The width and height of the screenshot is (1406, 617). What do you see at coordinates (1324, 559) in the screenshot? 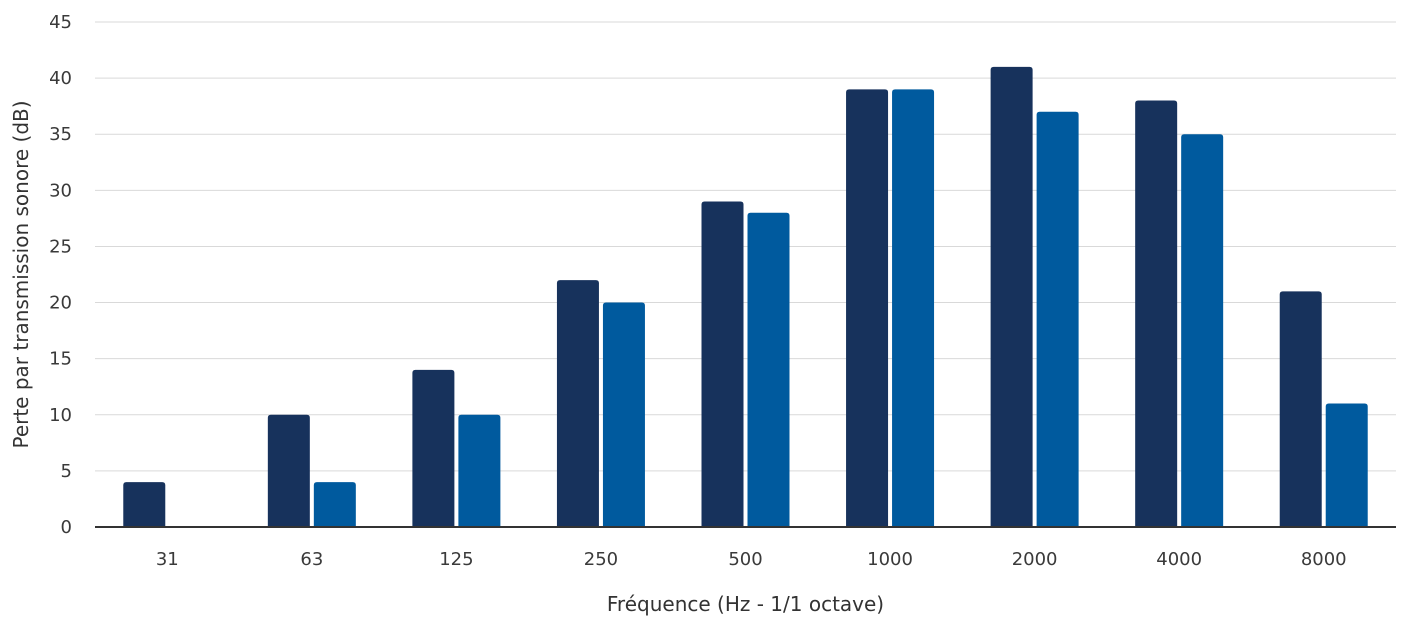
I see `x-tick-label: 8000` at bounding box center [1324, 559].